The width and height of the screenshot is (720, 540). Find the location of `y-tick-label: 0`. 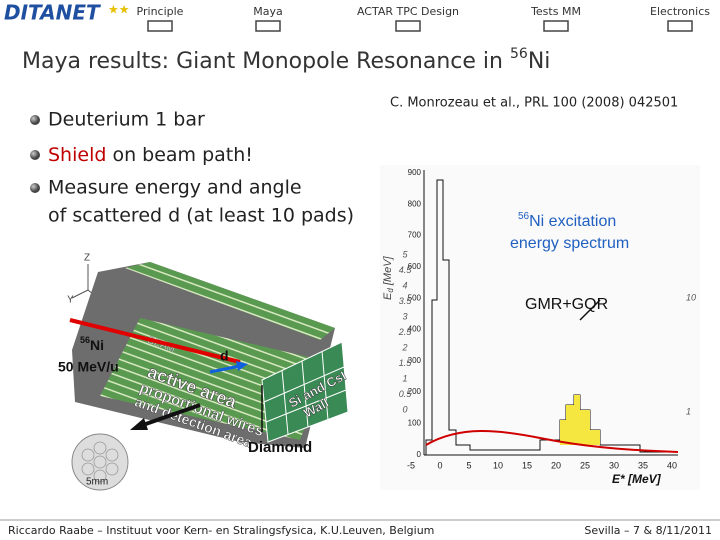

y-tick-label: 0 is located at coordinates (419, 454).